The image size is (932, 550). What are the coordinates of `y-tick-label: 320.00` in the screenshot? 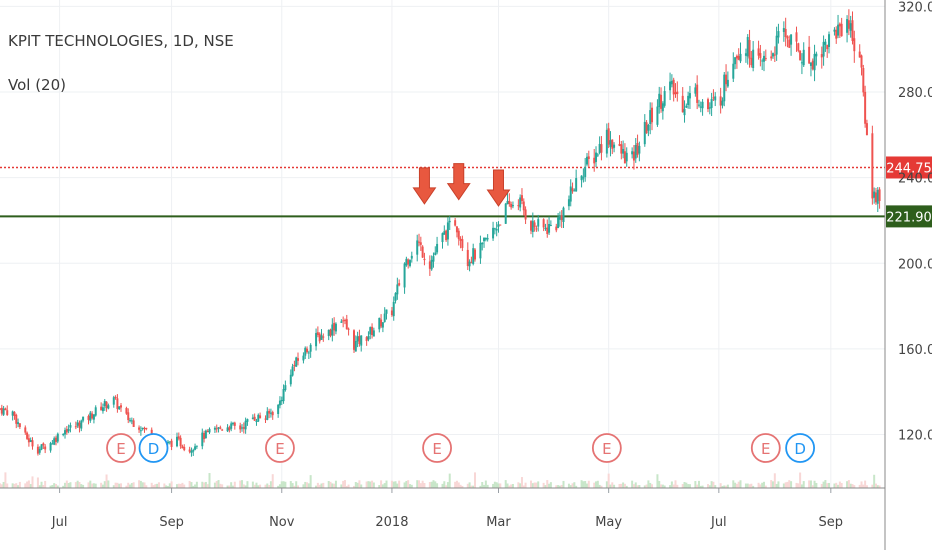 It's located at (915, 7).